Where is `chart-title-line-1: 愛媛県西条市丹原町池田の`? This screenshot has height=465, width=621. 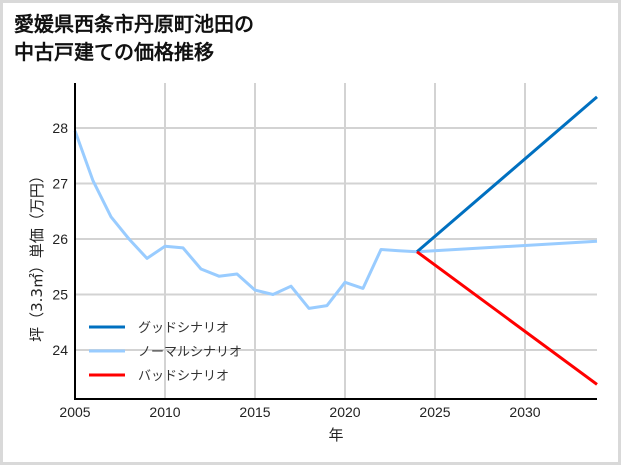 chart-title-line-1: 愛媛県西条市丹原町池田の is located at coordinates (134, 24).